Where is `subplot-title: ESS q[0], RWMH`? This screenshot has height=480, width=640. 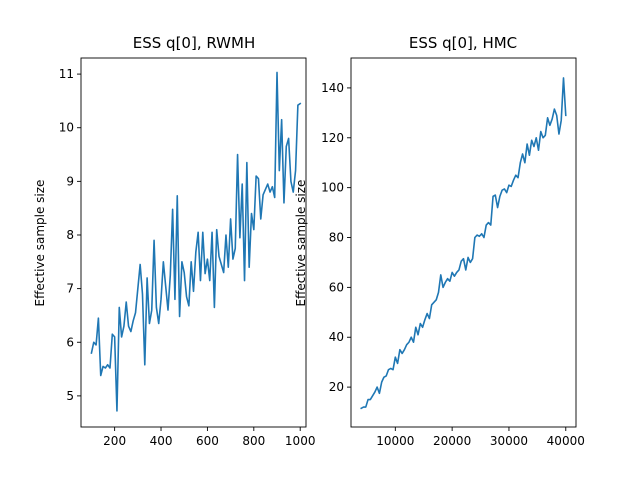 subplot-title: ESS q[0], RWMH is located at coordinates (194, 43).